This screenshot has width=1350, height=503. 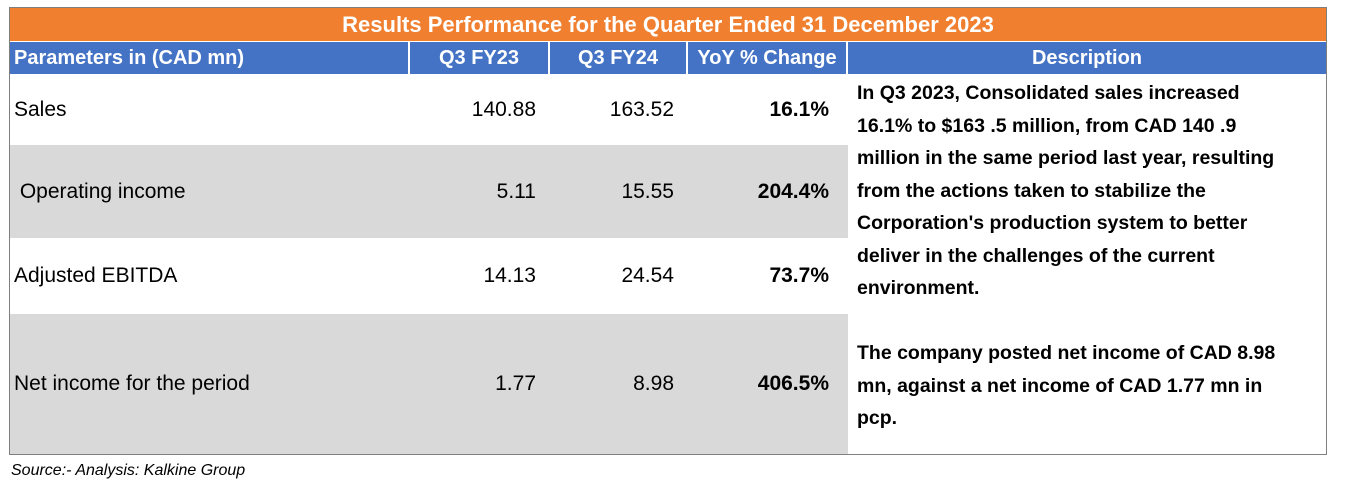 I want to click on header-description: Description, so click(x=1087, y=58).